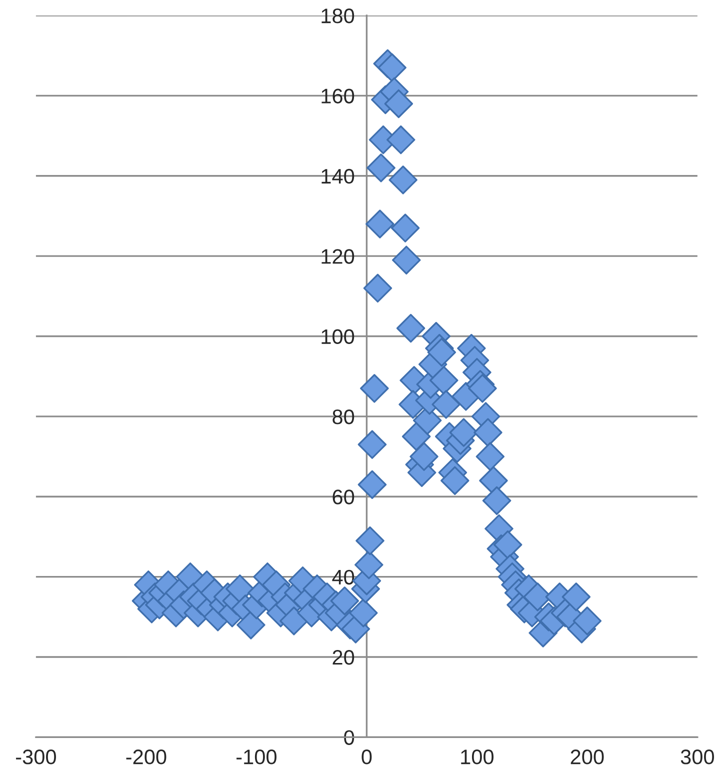 This screenshot has height=776, width=719. I want to click on x-tick-label: 100, so click(477, 757).